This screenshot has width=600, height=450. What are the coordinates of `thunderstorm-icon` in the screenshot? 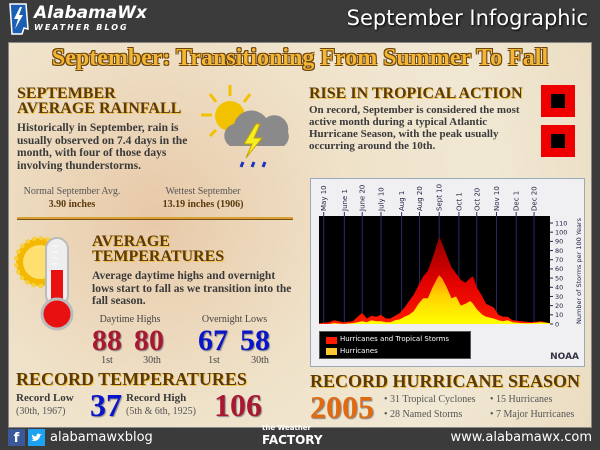 It's located at (245, 126).